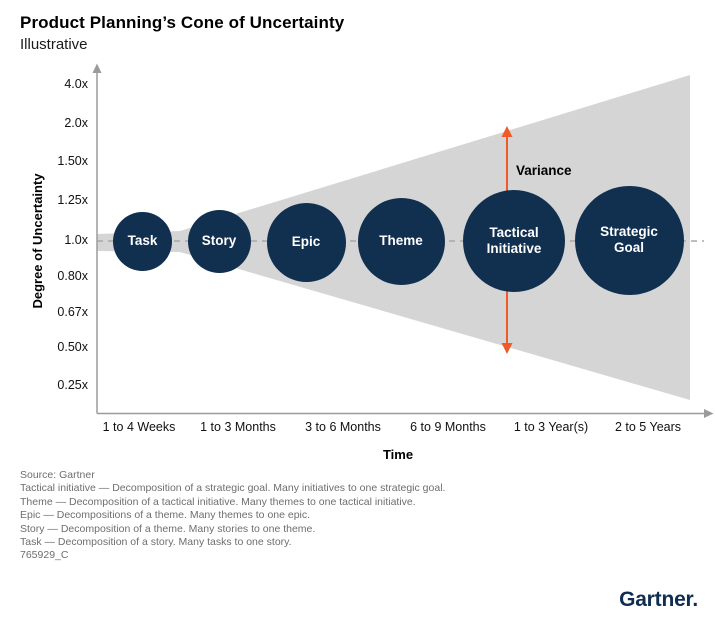  Describe the element at coordinates (343, 427) in the screenshot. I see `x-tick-3-to-6-months: 3 to 6 Months` at that location.